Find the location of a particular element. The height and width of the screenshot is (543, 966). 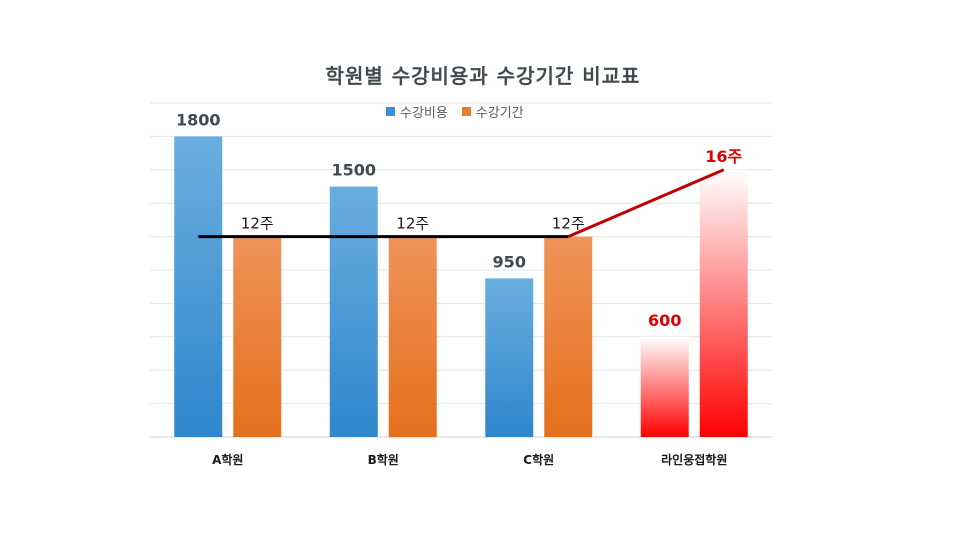

data-label-cost: 1500 is located at coordinates (353, 170).